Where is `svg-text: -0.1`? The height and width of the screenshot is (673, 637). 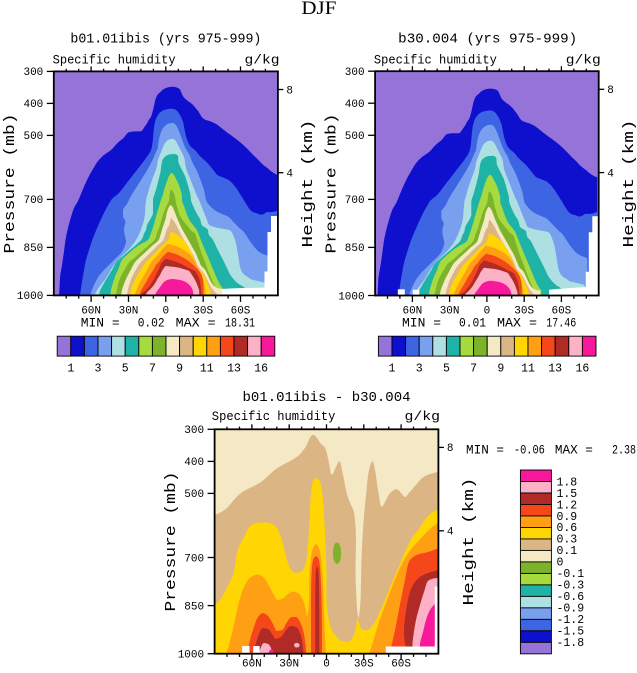 svg-text: -0.1 is located at coordinates (571, 574).